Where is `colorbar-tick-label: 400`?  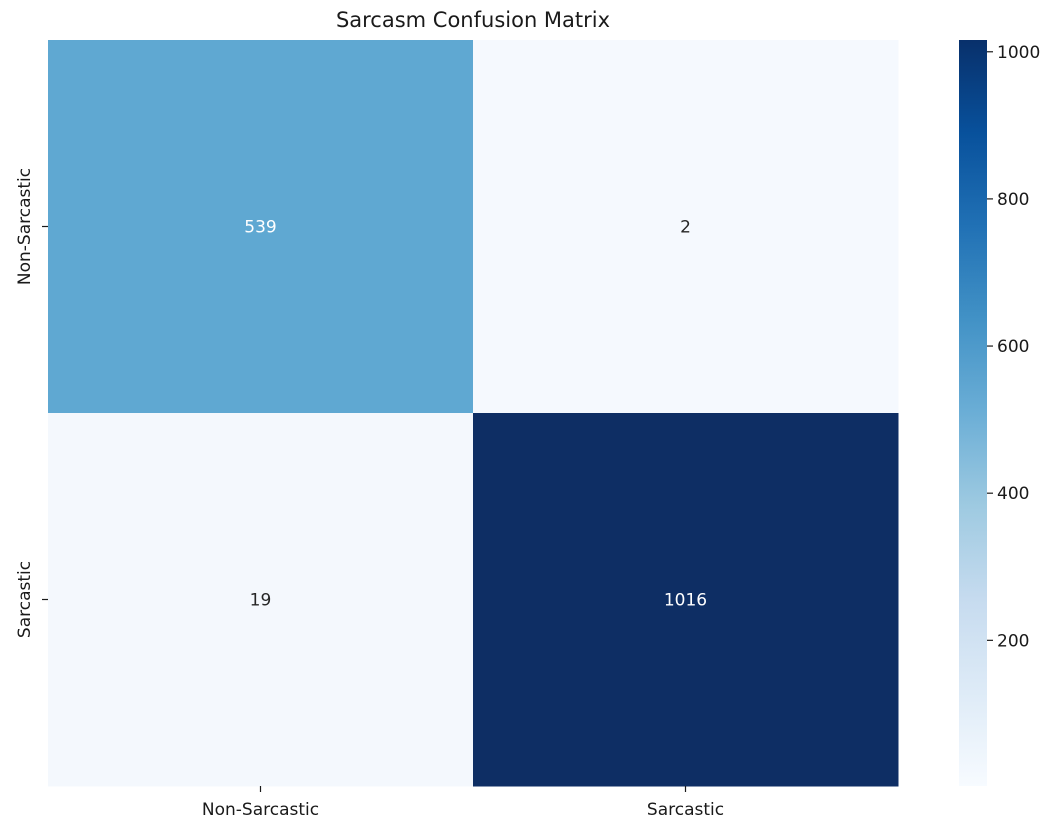 colorbar-tick-label: 400 is located at coordinates (1013, 494).